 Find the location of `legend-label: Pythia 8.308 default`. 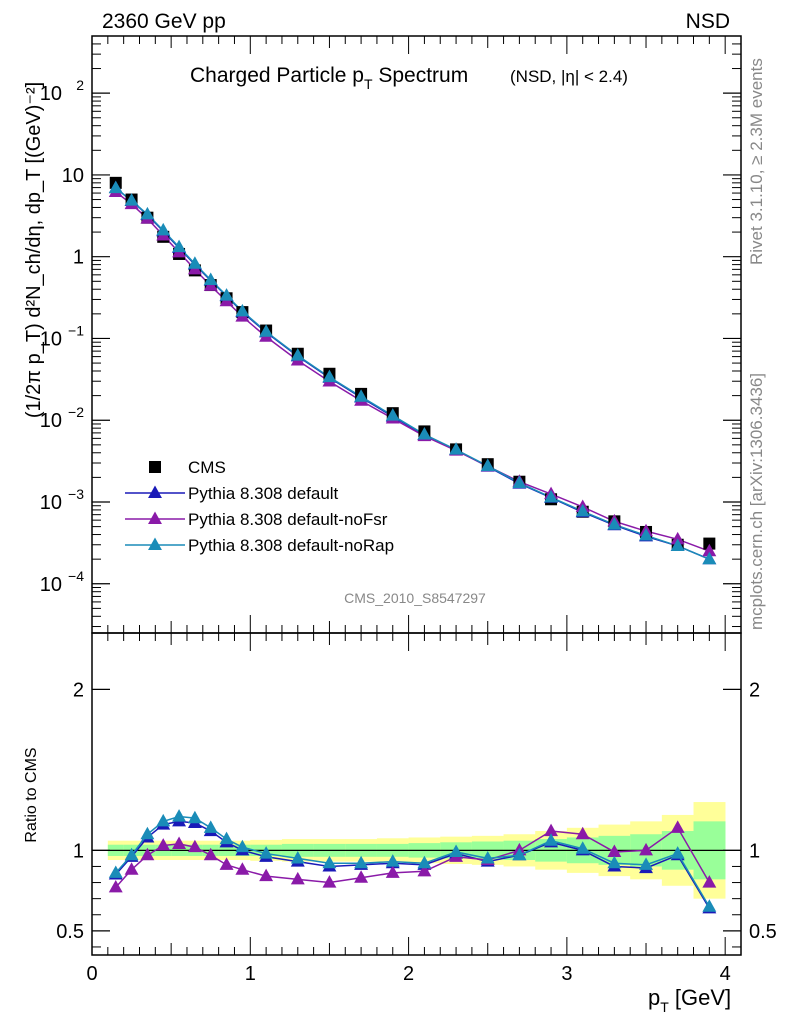

legend-label: Pythia 8.308 default is located at coordinates (263, 493).